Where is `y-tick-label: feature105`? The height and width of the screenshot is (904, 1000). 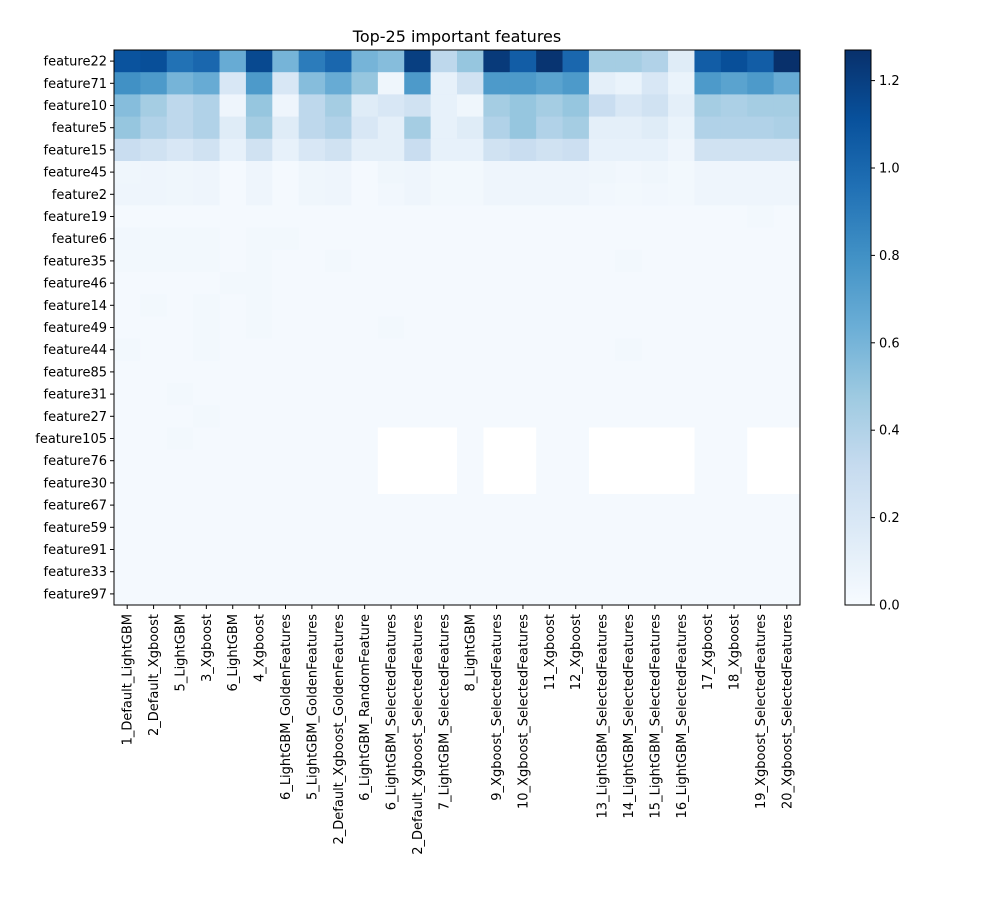 y-tick-label: feature105 is located at coordinates (71, 439).